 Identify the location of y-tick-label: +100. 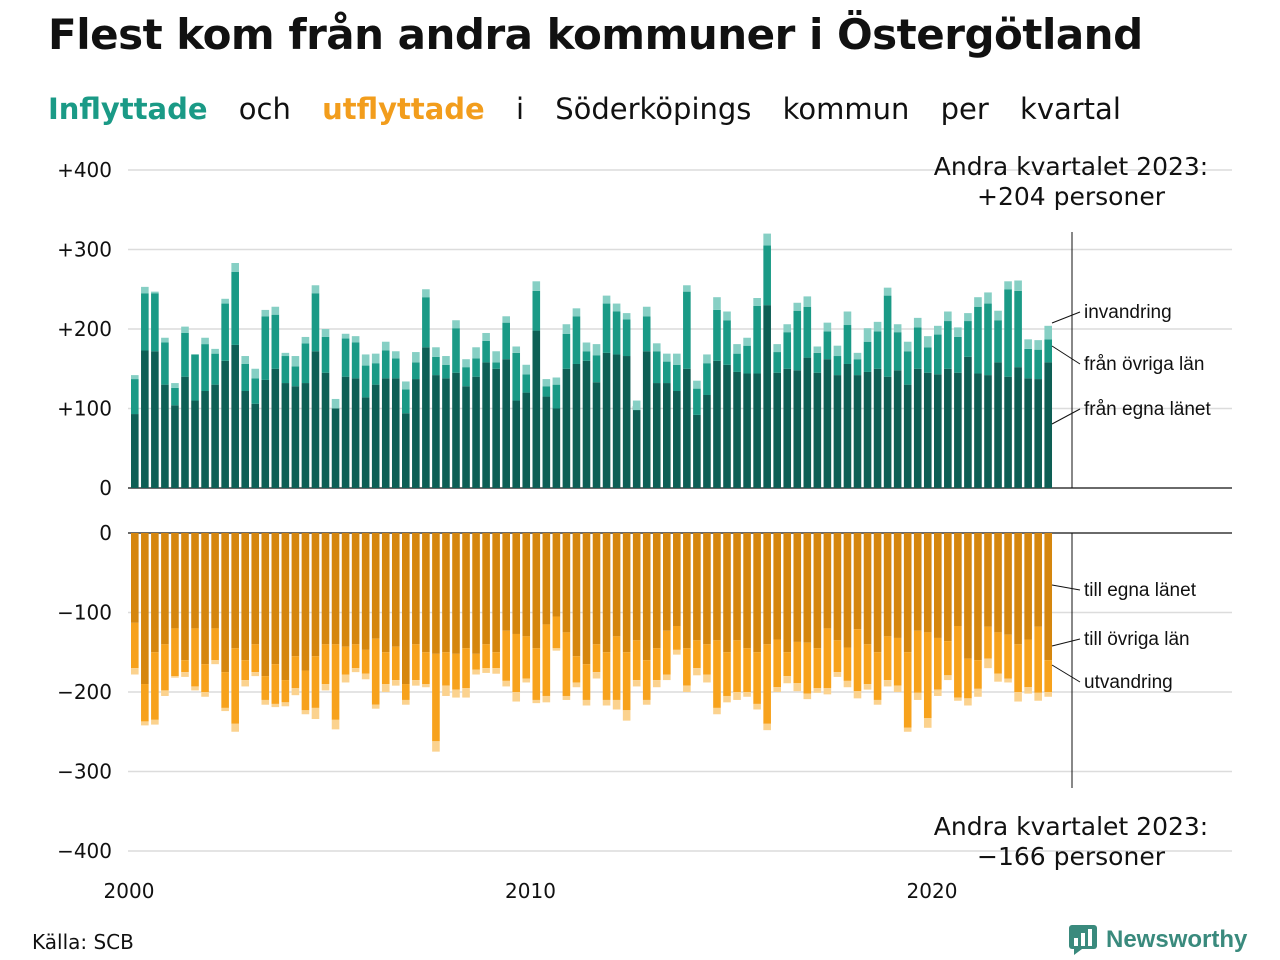
(84, 409).